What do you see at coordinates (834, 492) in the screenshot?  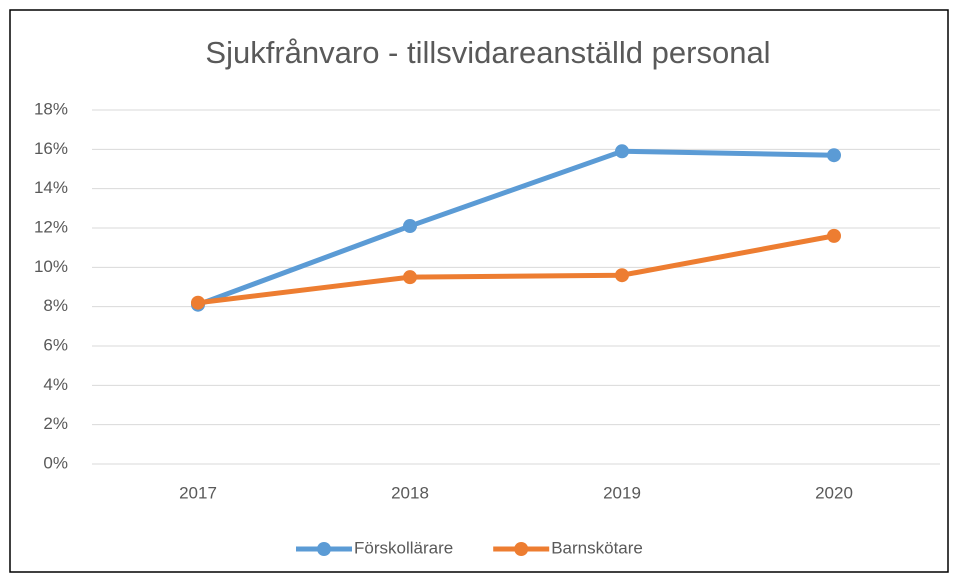 I see `x-tick-label: 2020` at bounding box center [834, 492].